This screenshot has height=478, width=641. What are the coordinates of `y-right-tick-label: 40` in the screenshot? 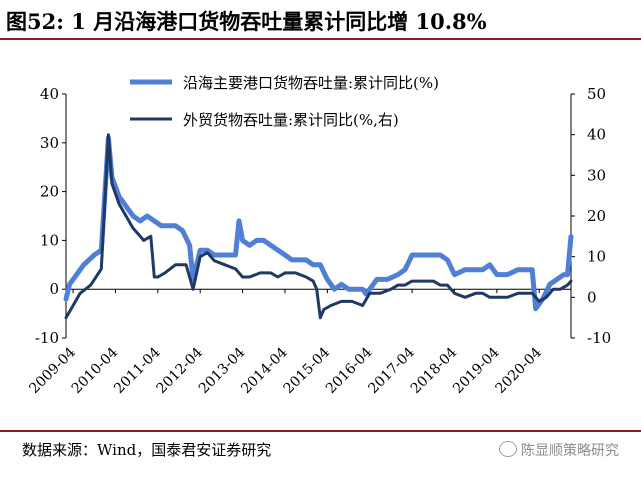 It's located at (596, 135).